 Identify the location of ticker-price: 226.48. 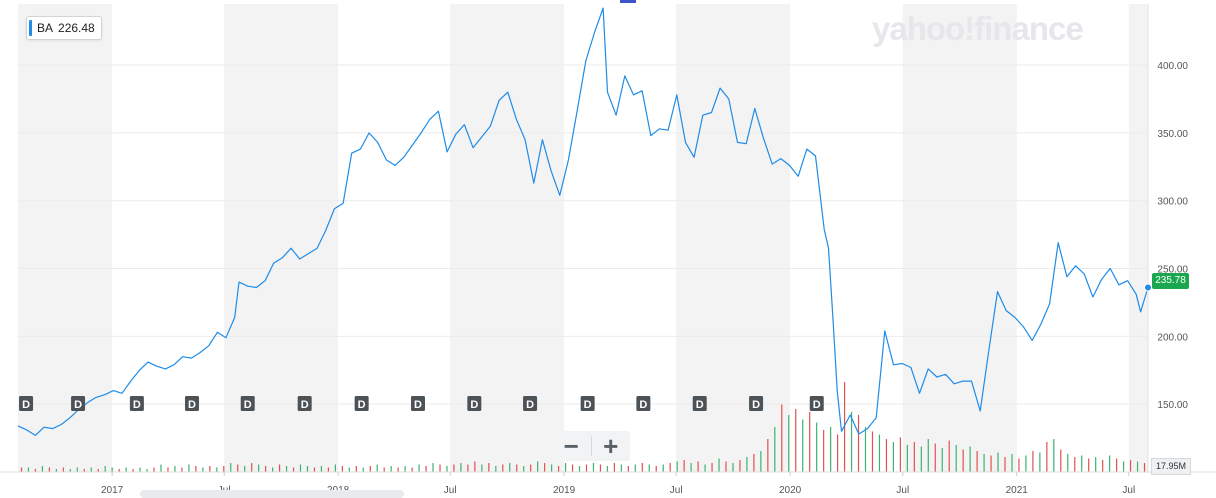
(76, 28).